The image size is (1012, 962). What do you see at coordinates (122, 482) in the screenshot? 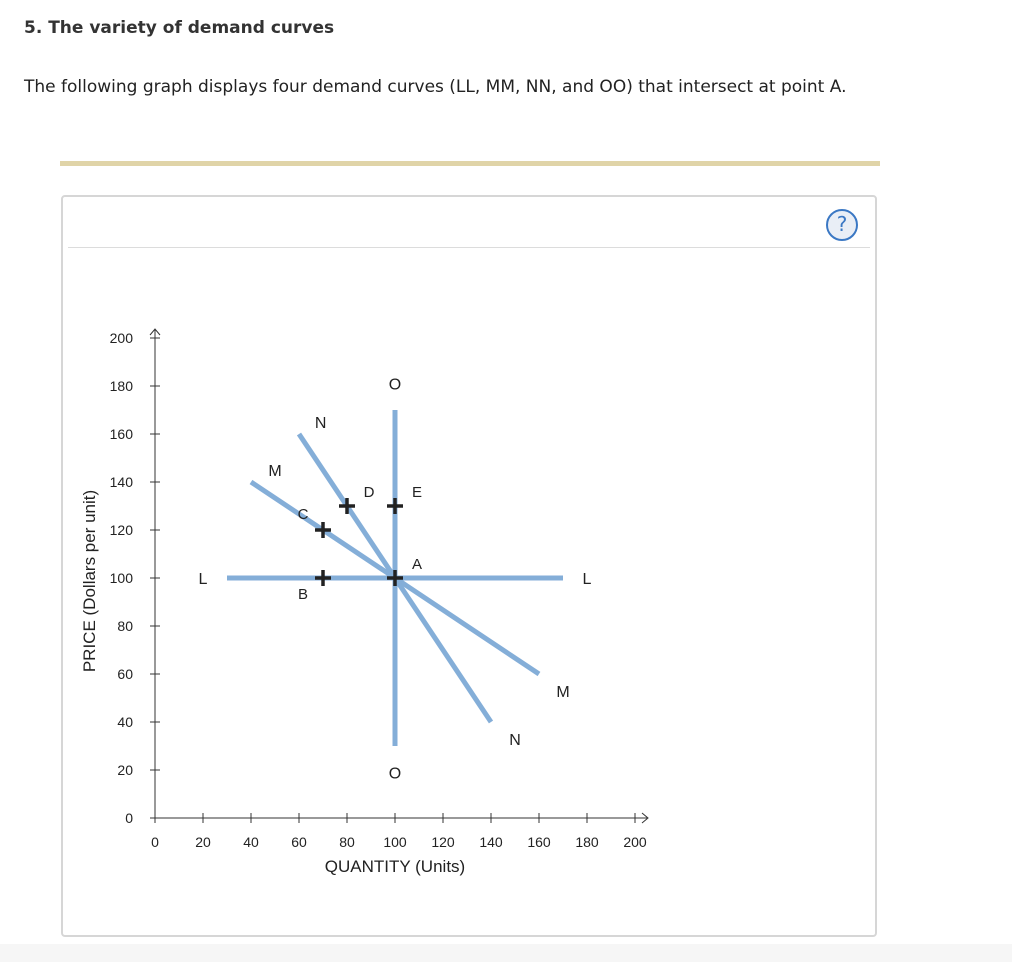
I see `y-tick-label: 140` at bounding box center [122, 482].